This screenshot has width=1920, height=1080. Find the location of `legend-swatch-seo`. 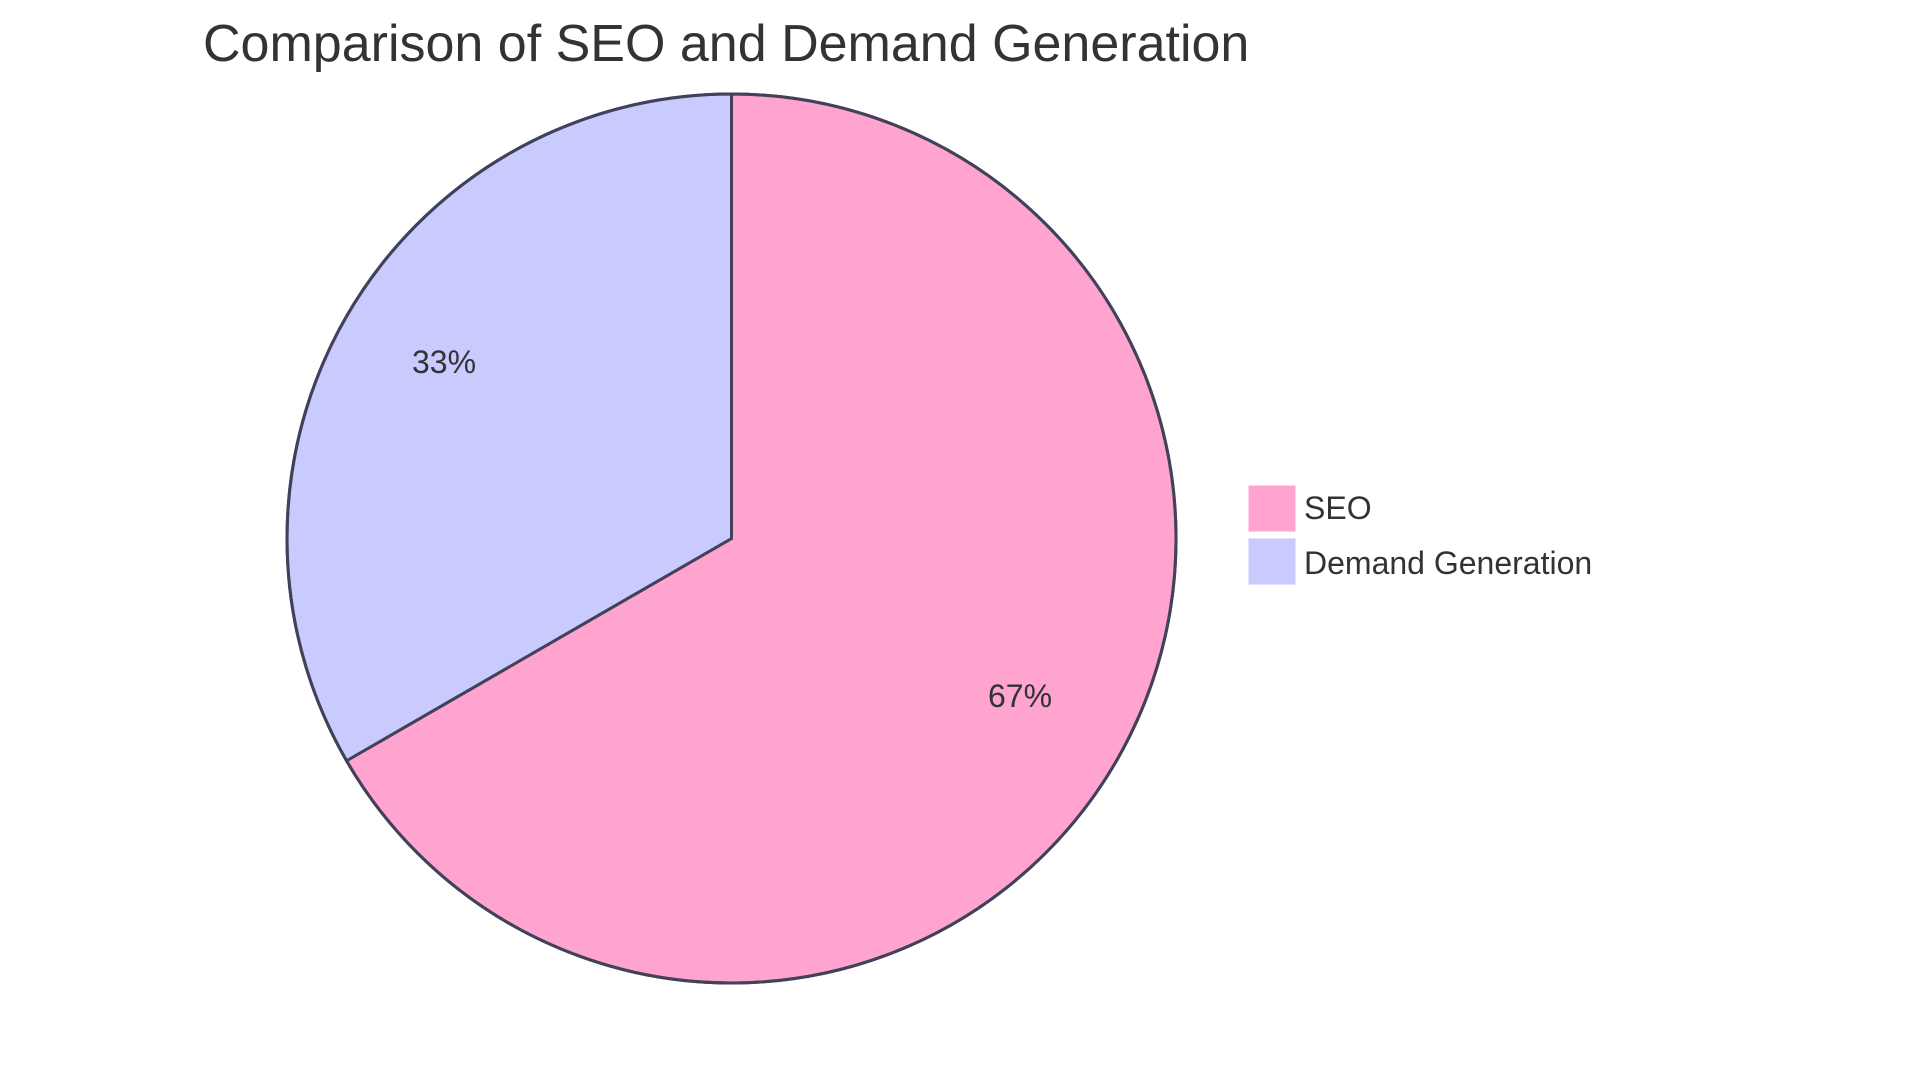

legend-swatch-seo is located at coordinates (1272, 508).